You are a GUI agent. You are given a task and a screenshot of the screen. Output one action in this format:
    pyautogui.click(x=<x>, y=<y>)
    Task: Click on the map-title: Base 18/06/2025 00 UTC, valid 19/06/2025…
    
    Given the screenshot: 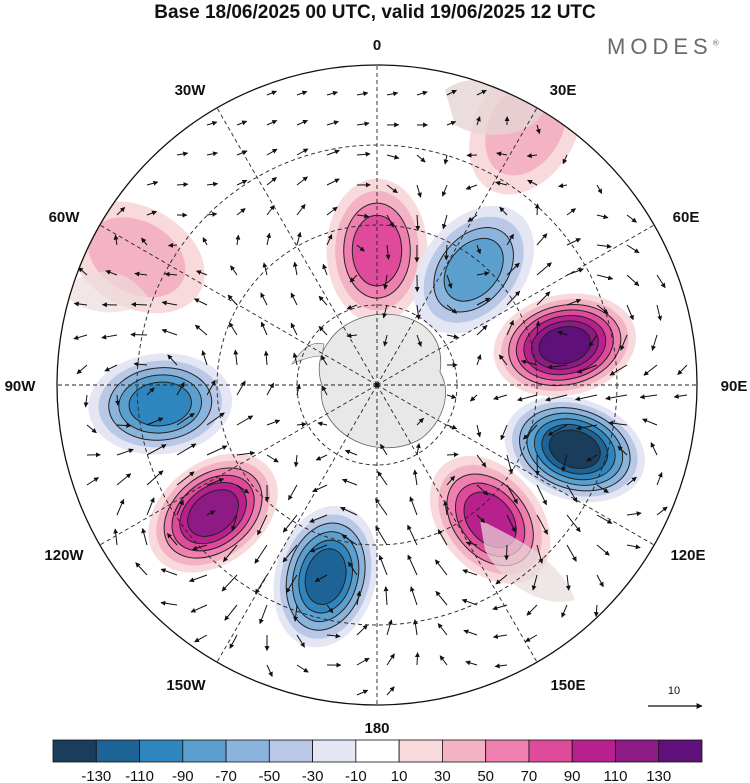 What is the action you would take?
    pyautogui.click(x=375, y=12)
    